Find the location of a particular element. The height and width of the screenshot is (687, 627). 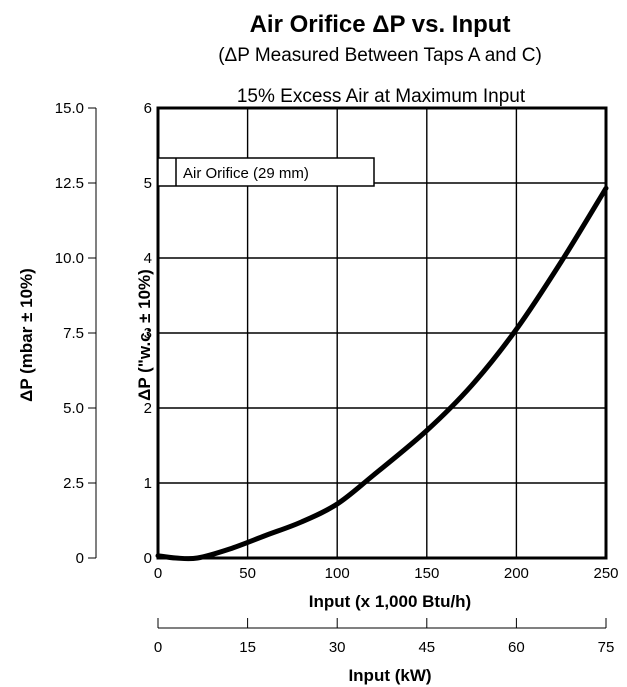

y2-tick-label: 5.0 is located at coordinates (73, 408).